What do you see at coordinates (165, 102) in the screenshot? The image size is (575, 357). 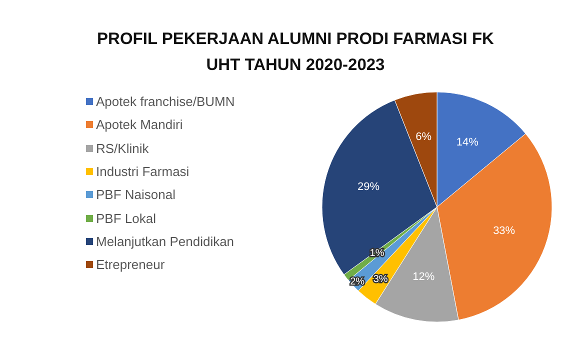 I see `legend-label: Apotek franchise/BUMN` at bounding box center [165, 102].